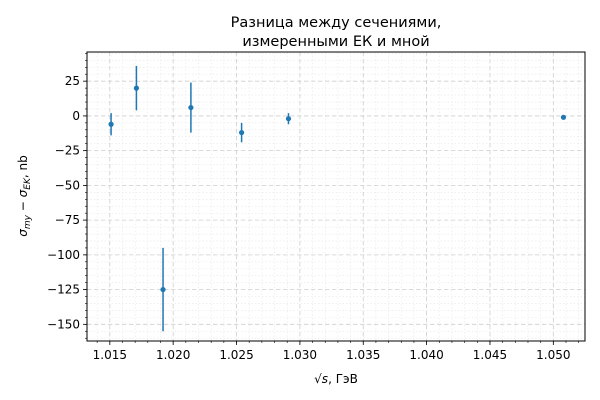 This screenshot has width=600, height=400. What do you see at coordinates (426, 355) in the screenshot?
I see `x-tick-label: 1.040` at bounding box center [426, 355].